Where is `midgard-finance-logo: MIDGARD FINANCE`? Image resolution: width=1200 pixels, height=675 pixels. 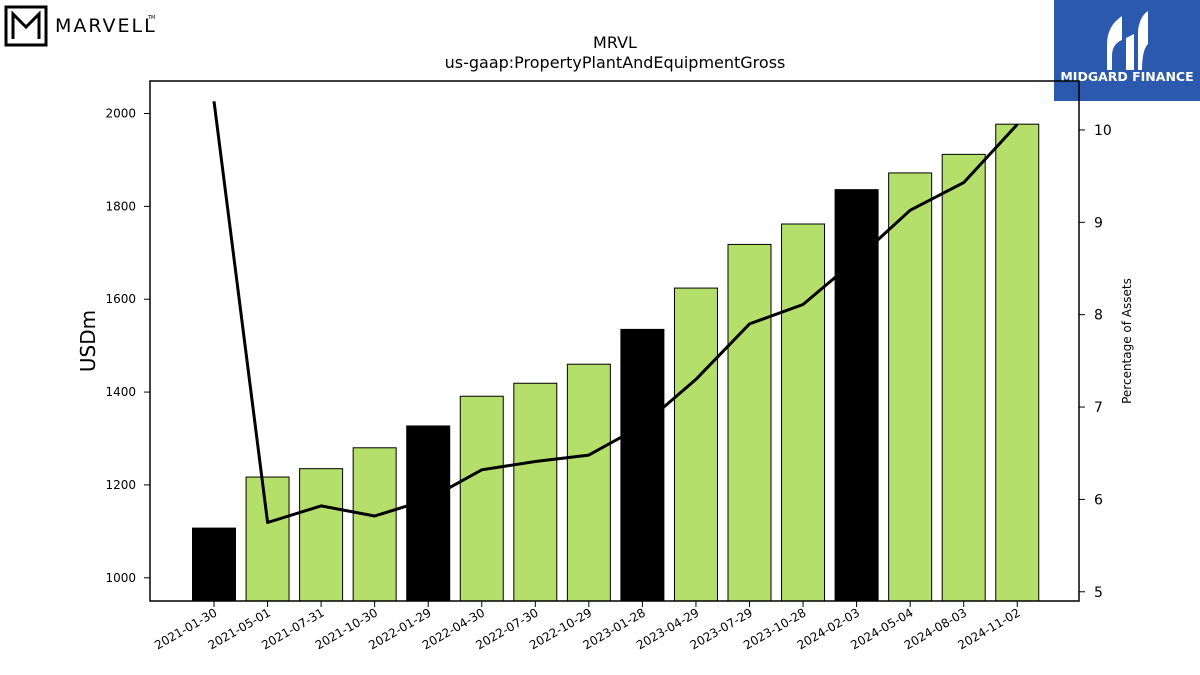
midgard-finance-logo: MIDGARD FINANCE is located at coordinates (1127, 50).